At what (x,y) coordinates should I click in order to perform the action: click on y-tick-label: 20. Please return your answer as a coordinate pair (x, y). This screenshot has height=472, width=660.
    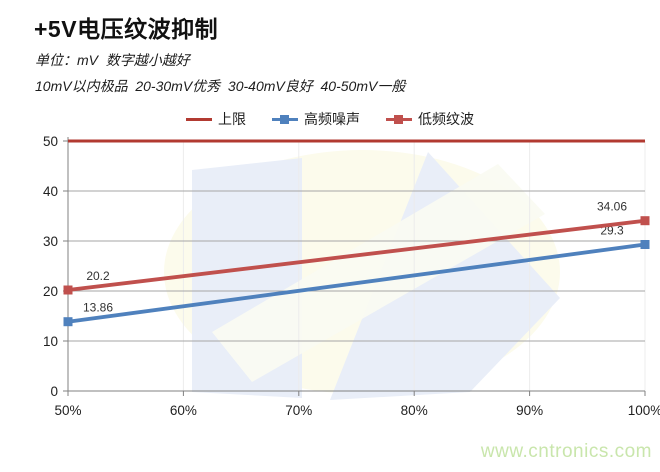
    Looking at the image, I should click on (50, 291).